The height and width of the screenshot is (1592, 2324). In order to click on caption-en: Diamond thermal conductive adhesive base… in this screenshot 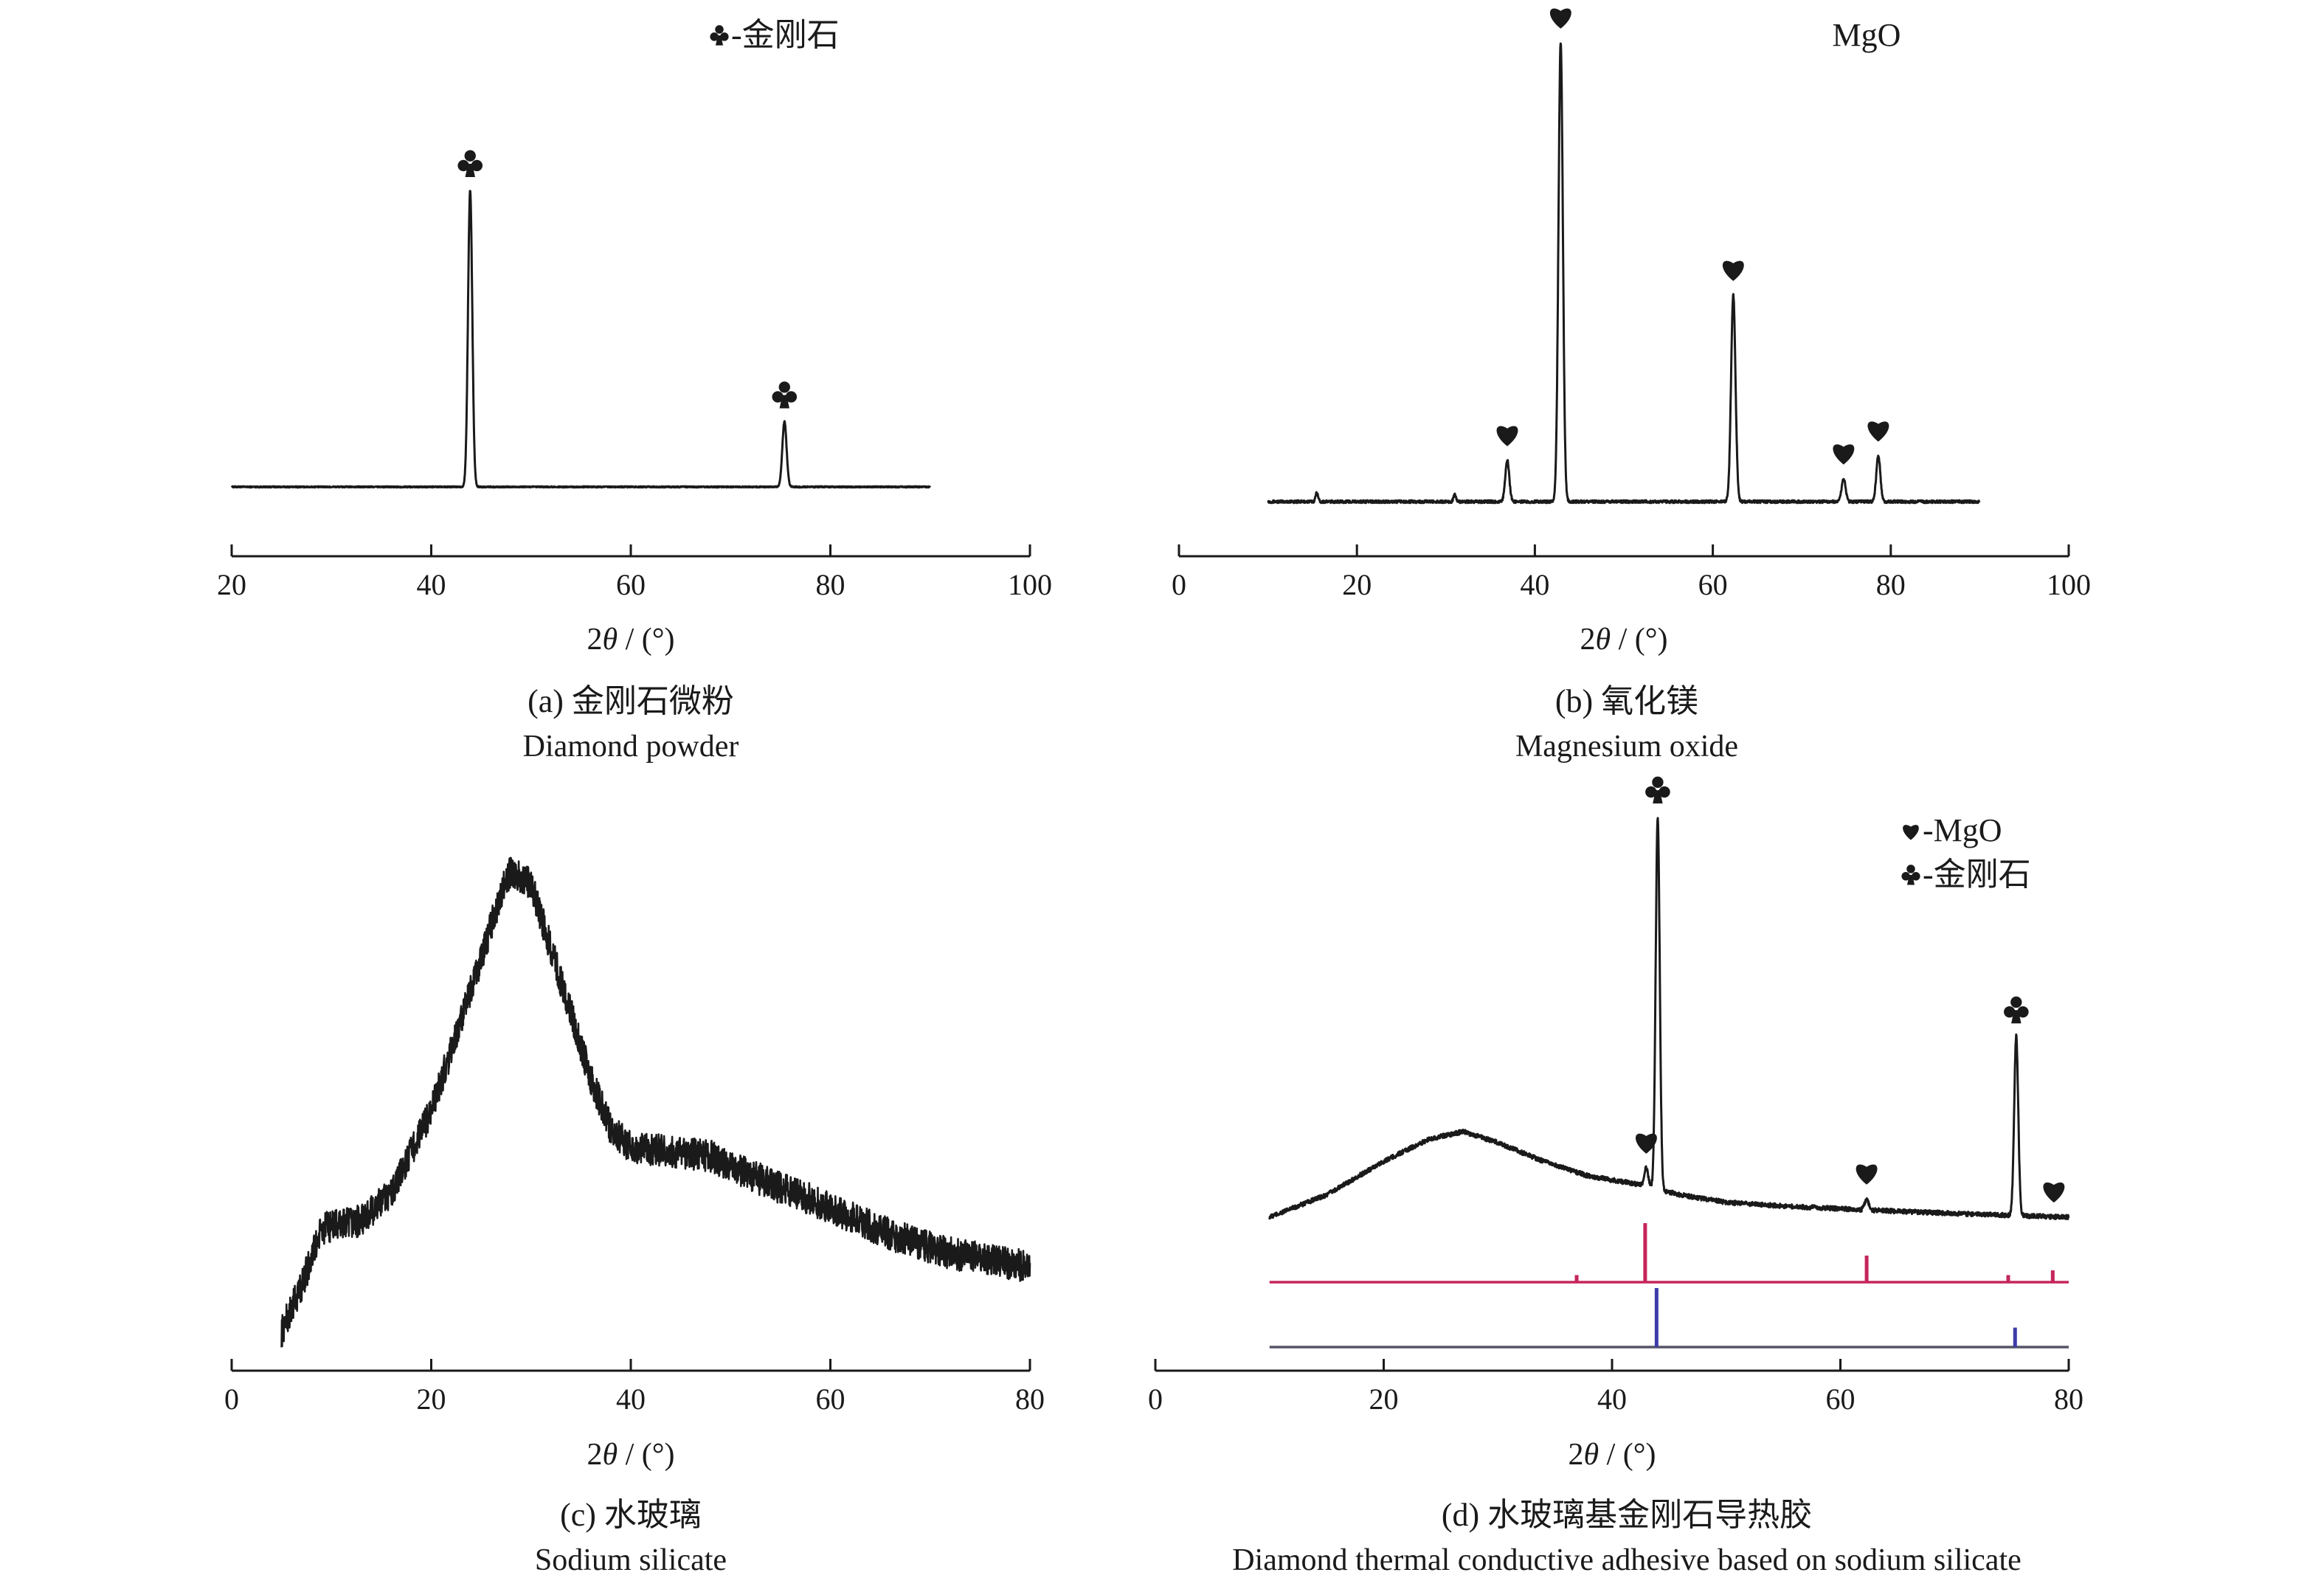, I will do `click(1627, 1560)`.